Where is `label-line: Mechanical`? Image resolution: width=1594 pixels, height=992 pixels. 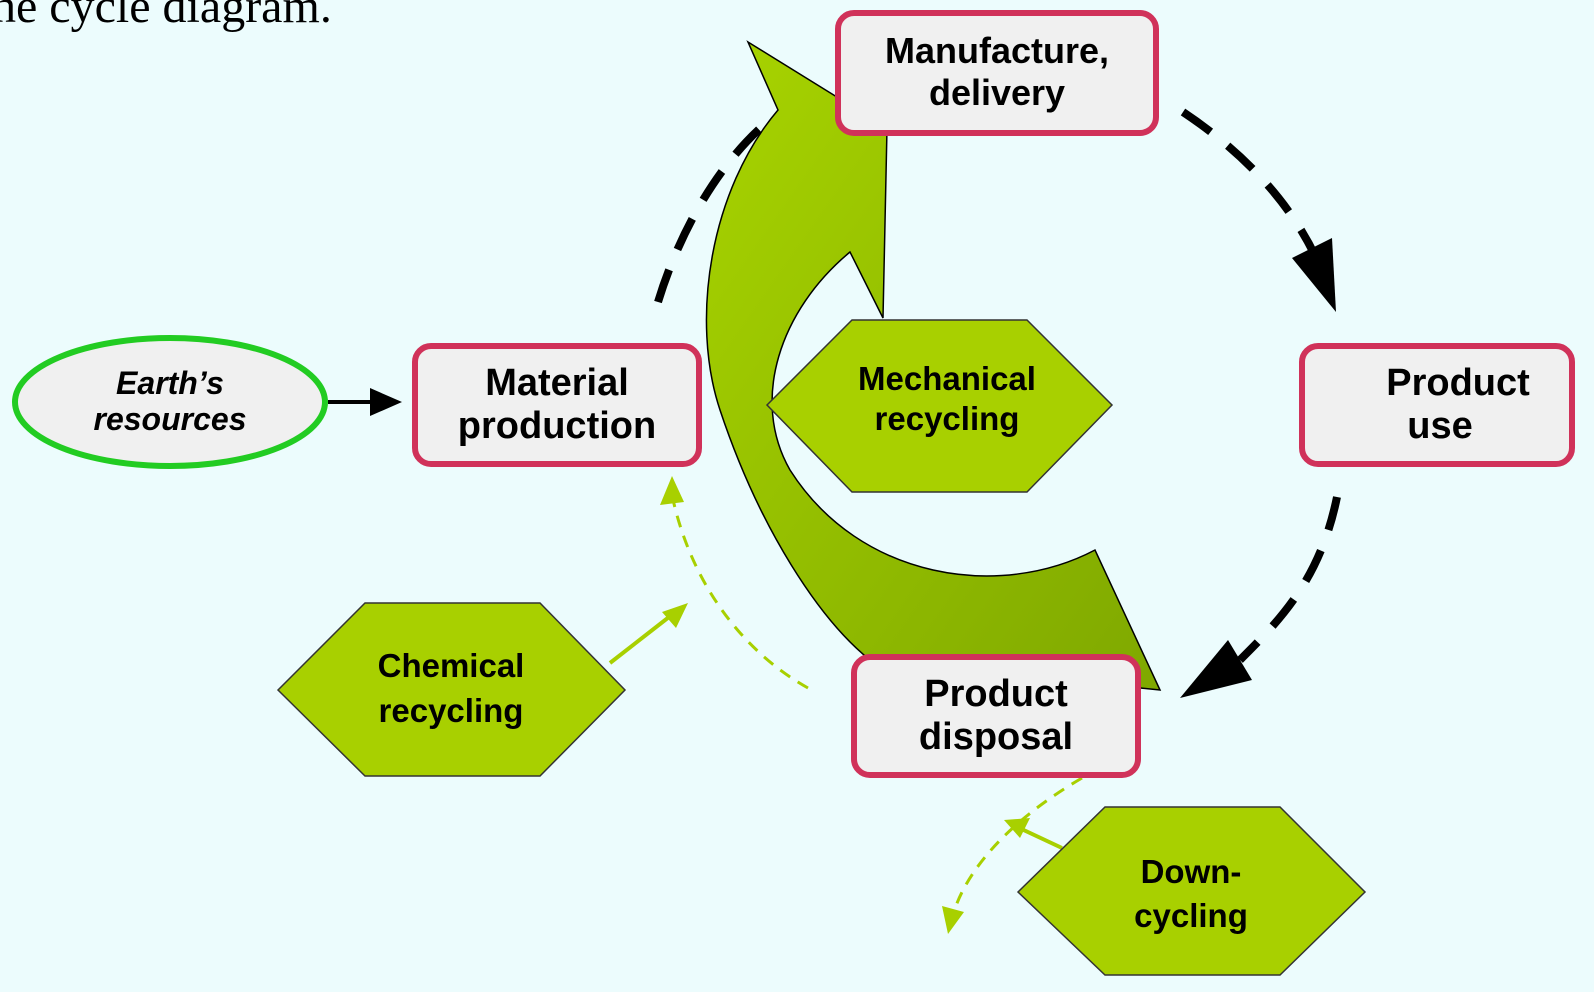
label-line: Mechanical is located at coordinates (947, 378).